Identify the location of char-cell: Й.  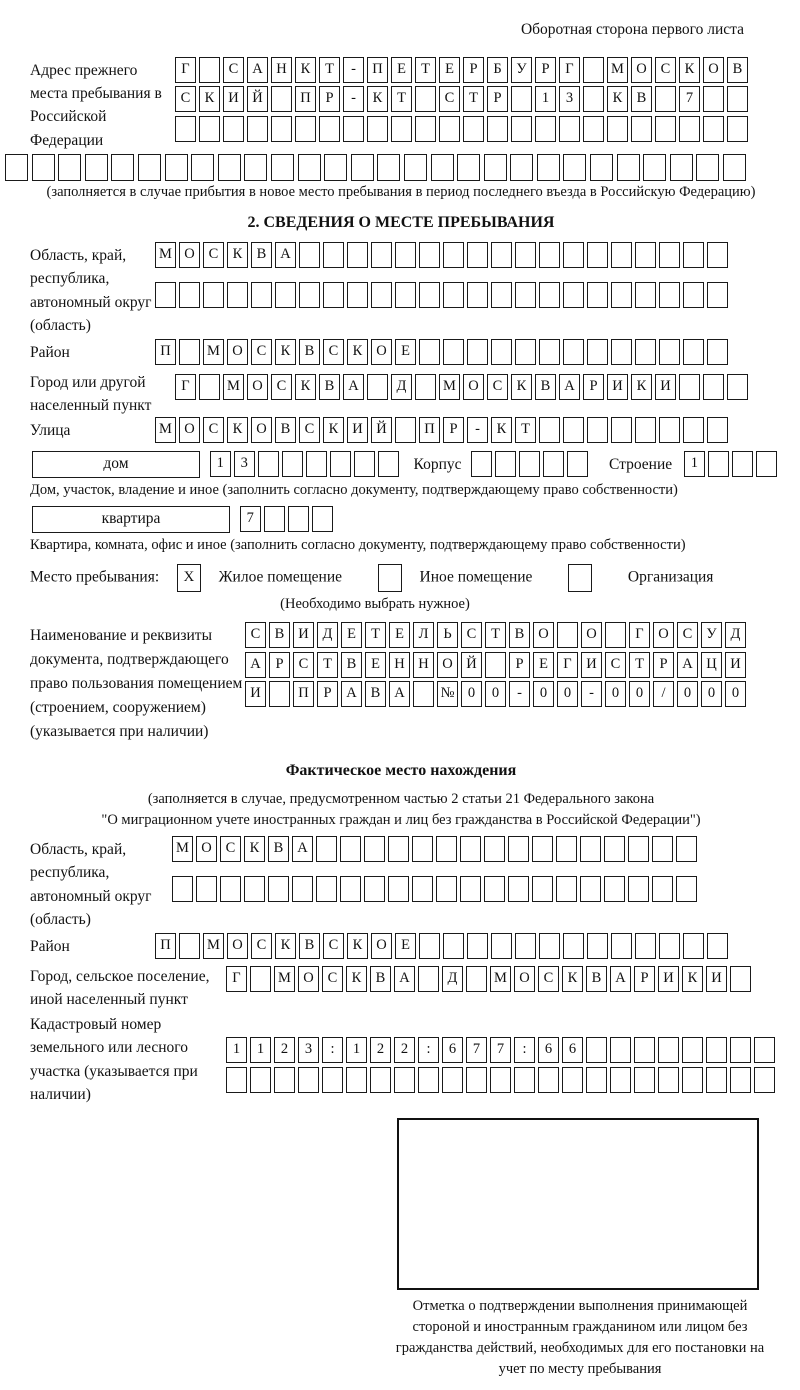
(471, 664).